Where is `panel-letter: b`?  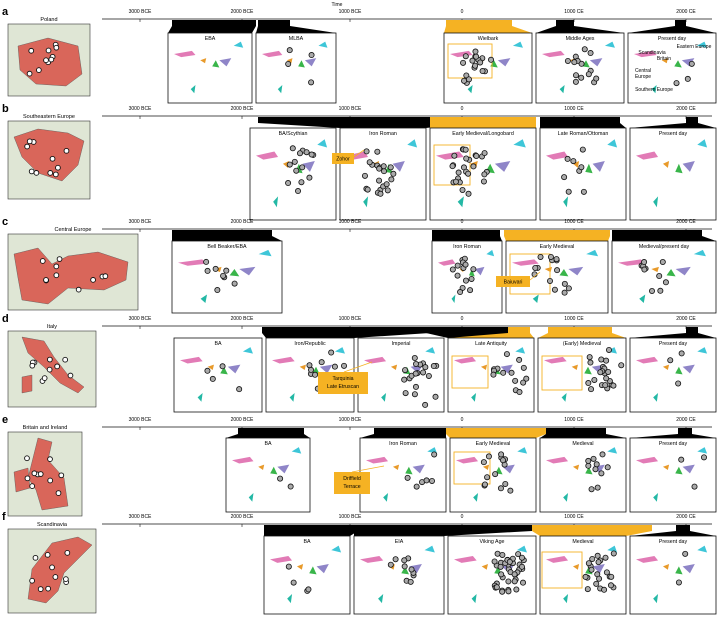
panel-letter: b is located at coordinates (5, 109).